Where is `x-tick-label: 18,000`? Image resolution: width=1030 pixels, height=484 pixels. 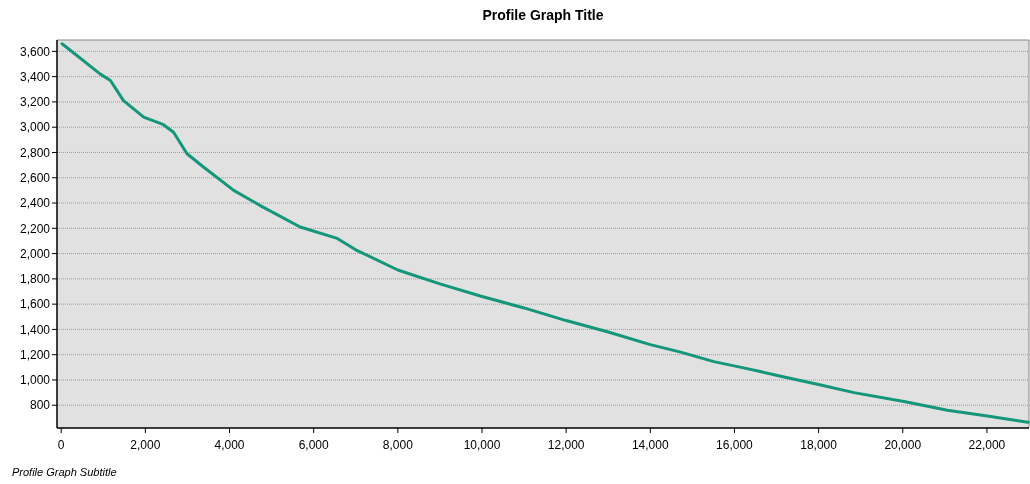 x-tick-label: 18,000 is located at coordinates (819, 445).